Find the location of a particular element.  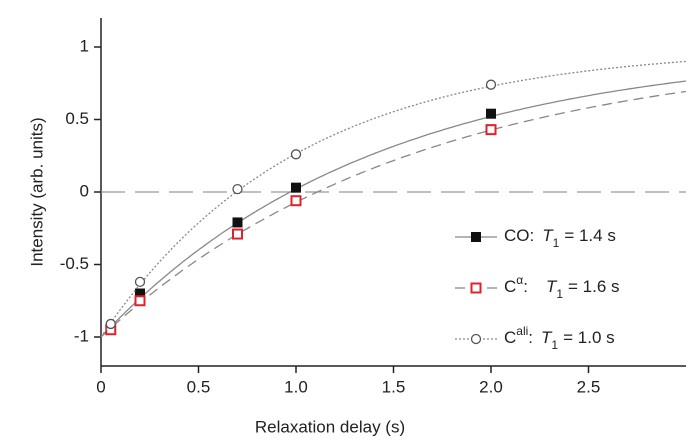

fit-value: = 1.6 s is located at coordinates (594, 286).